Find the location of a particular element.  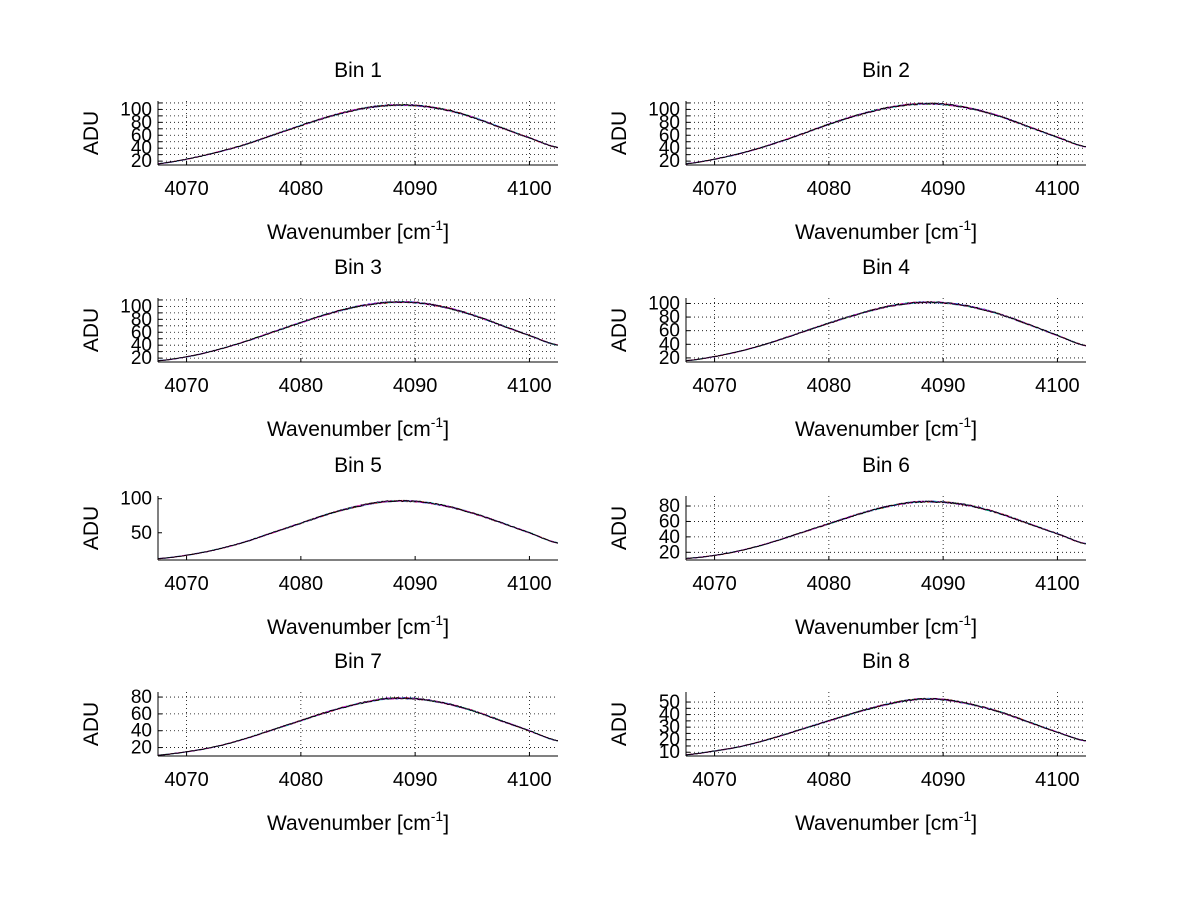

bin-3-xtick-label-1: 4080 is located at coordinates (301, 386).